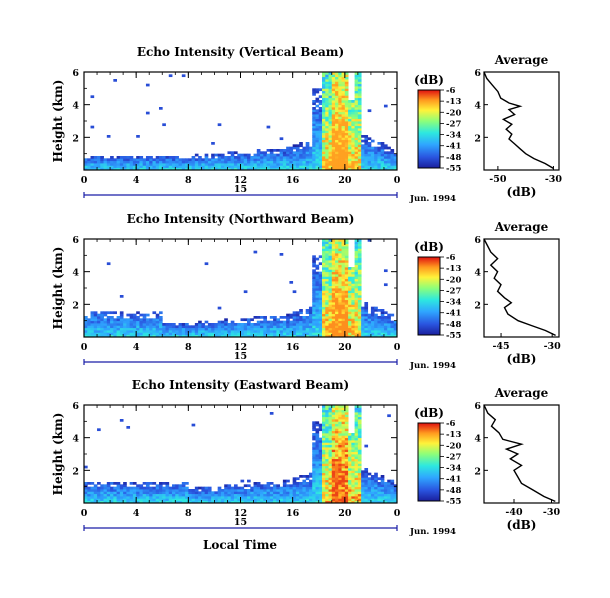 The width and height of the screenshot is (610, 598). Describe the element at coordinates (240, 189) in the screenshot. I see `date-day-label: 15` at that location.